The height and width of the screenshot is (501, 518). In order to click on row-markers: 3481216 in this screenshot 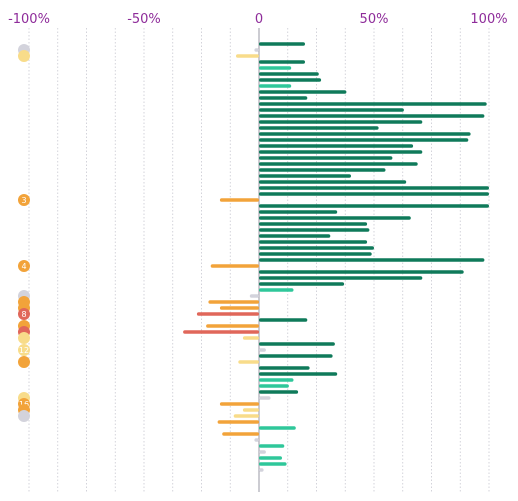, I will do `click(24, 233)`.